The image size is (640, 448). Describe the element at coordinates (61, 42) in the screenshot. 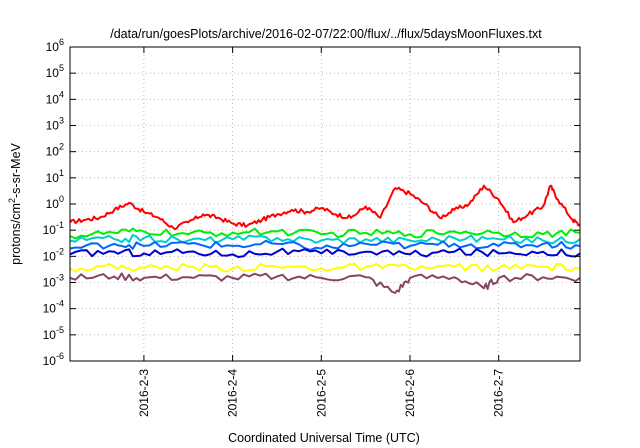

I see `y-tick-exponent: 6` at that location.